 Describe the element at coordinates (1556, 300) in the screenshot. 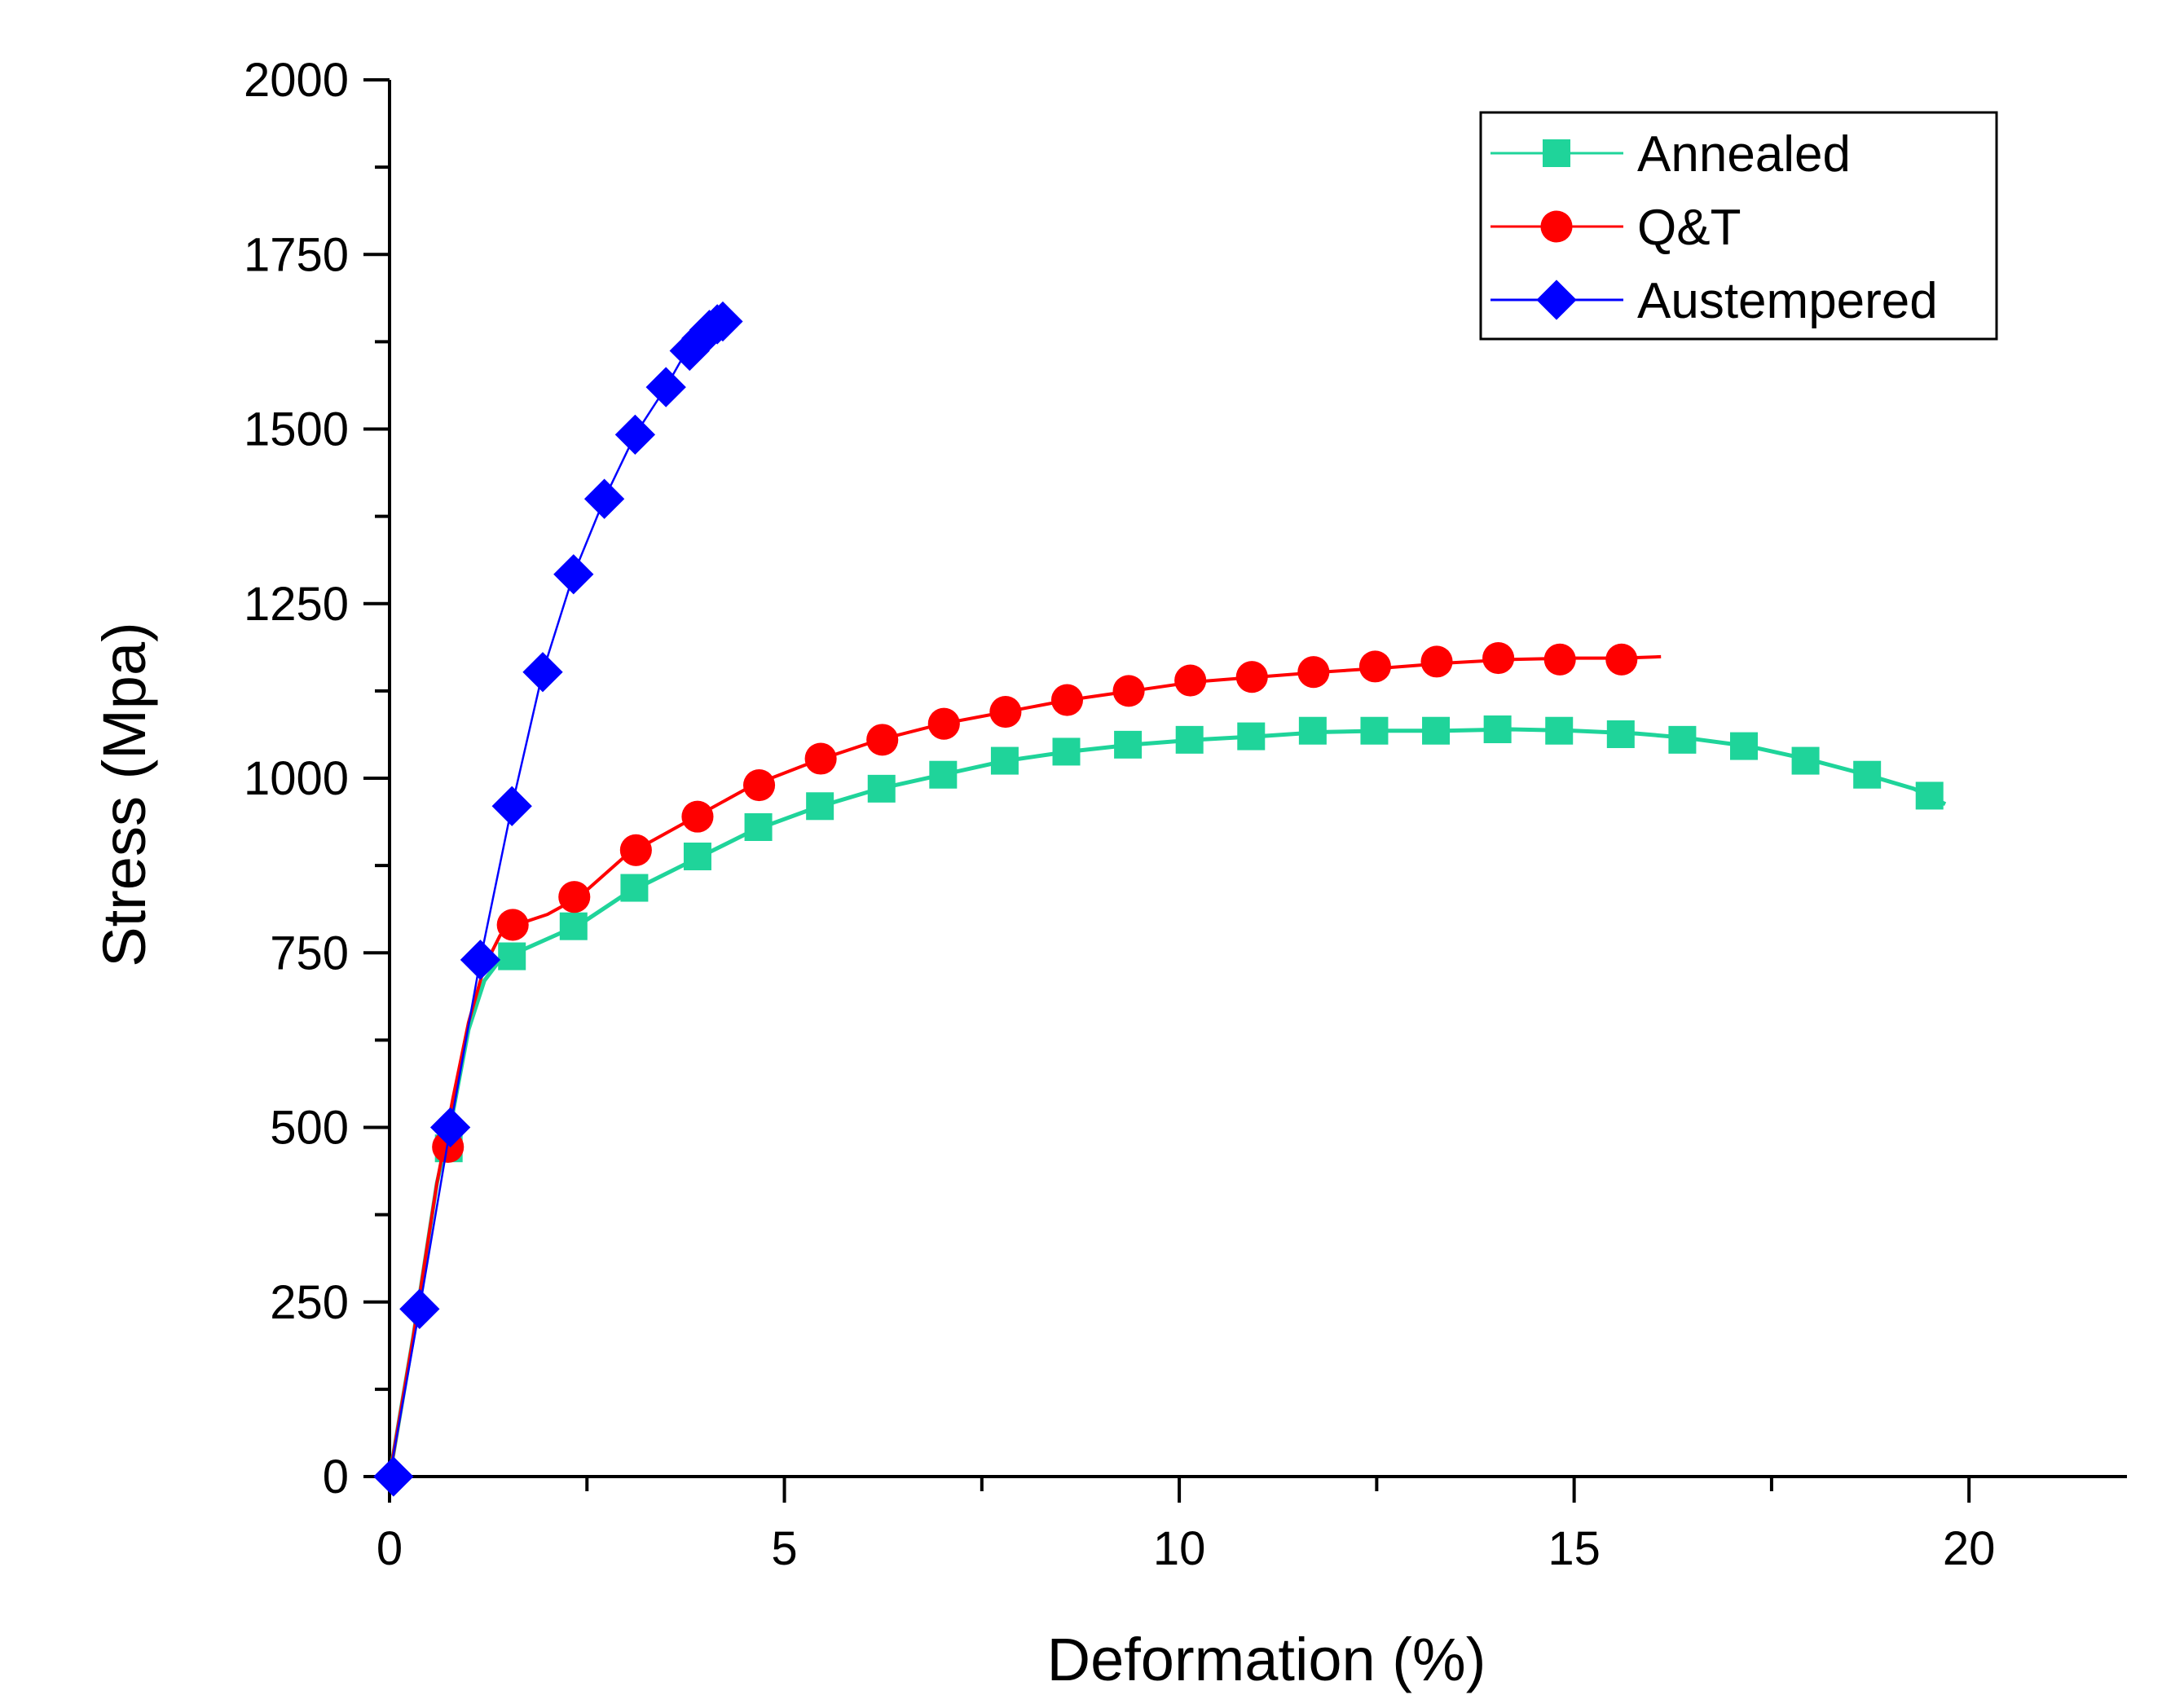

I see `legend-marker-austempered` at that location.